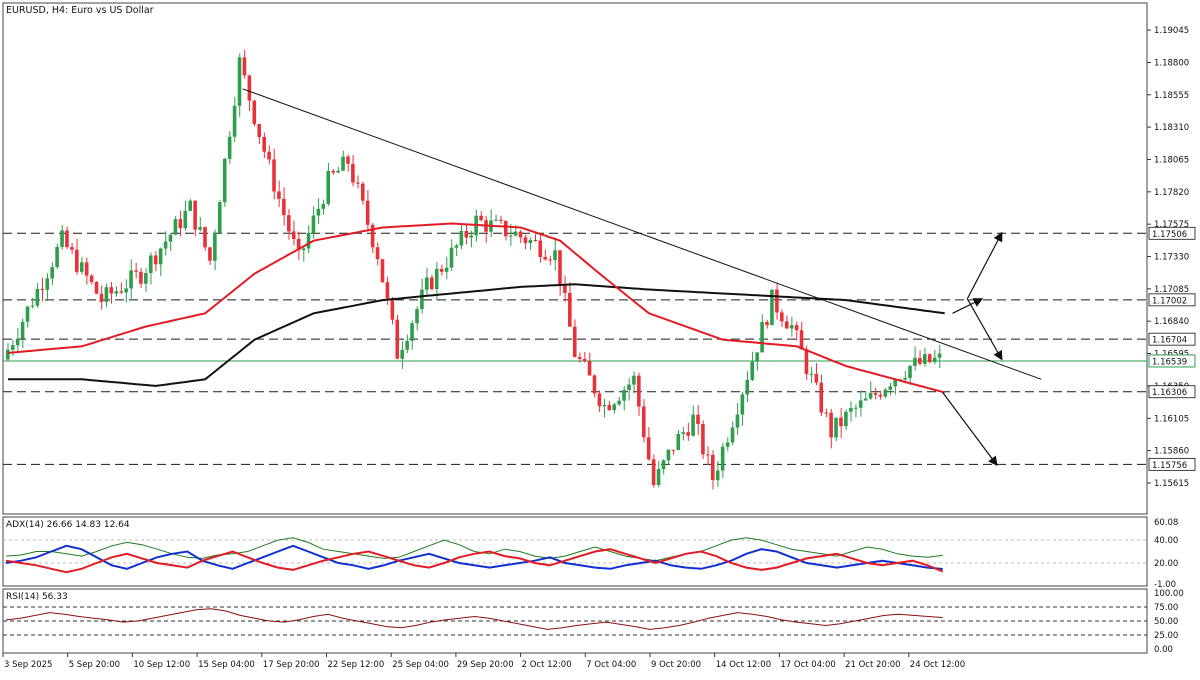  I want to click on time-tick-label: 9 Oct 20:00, so click(676, 665).